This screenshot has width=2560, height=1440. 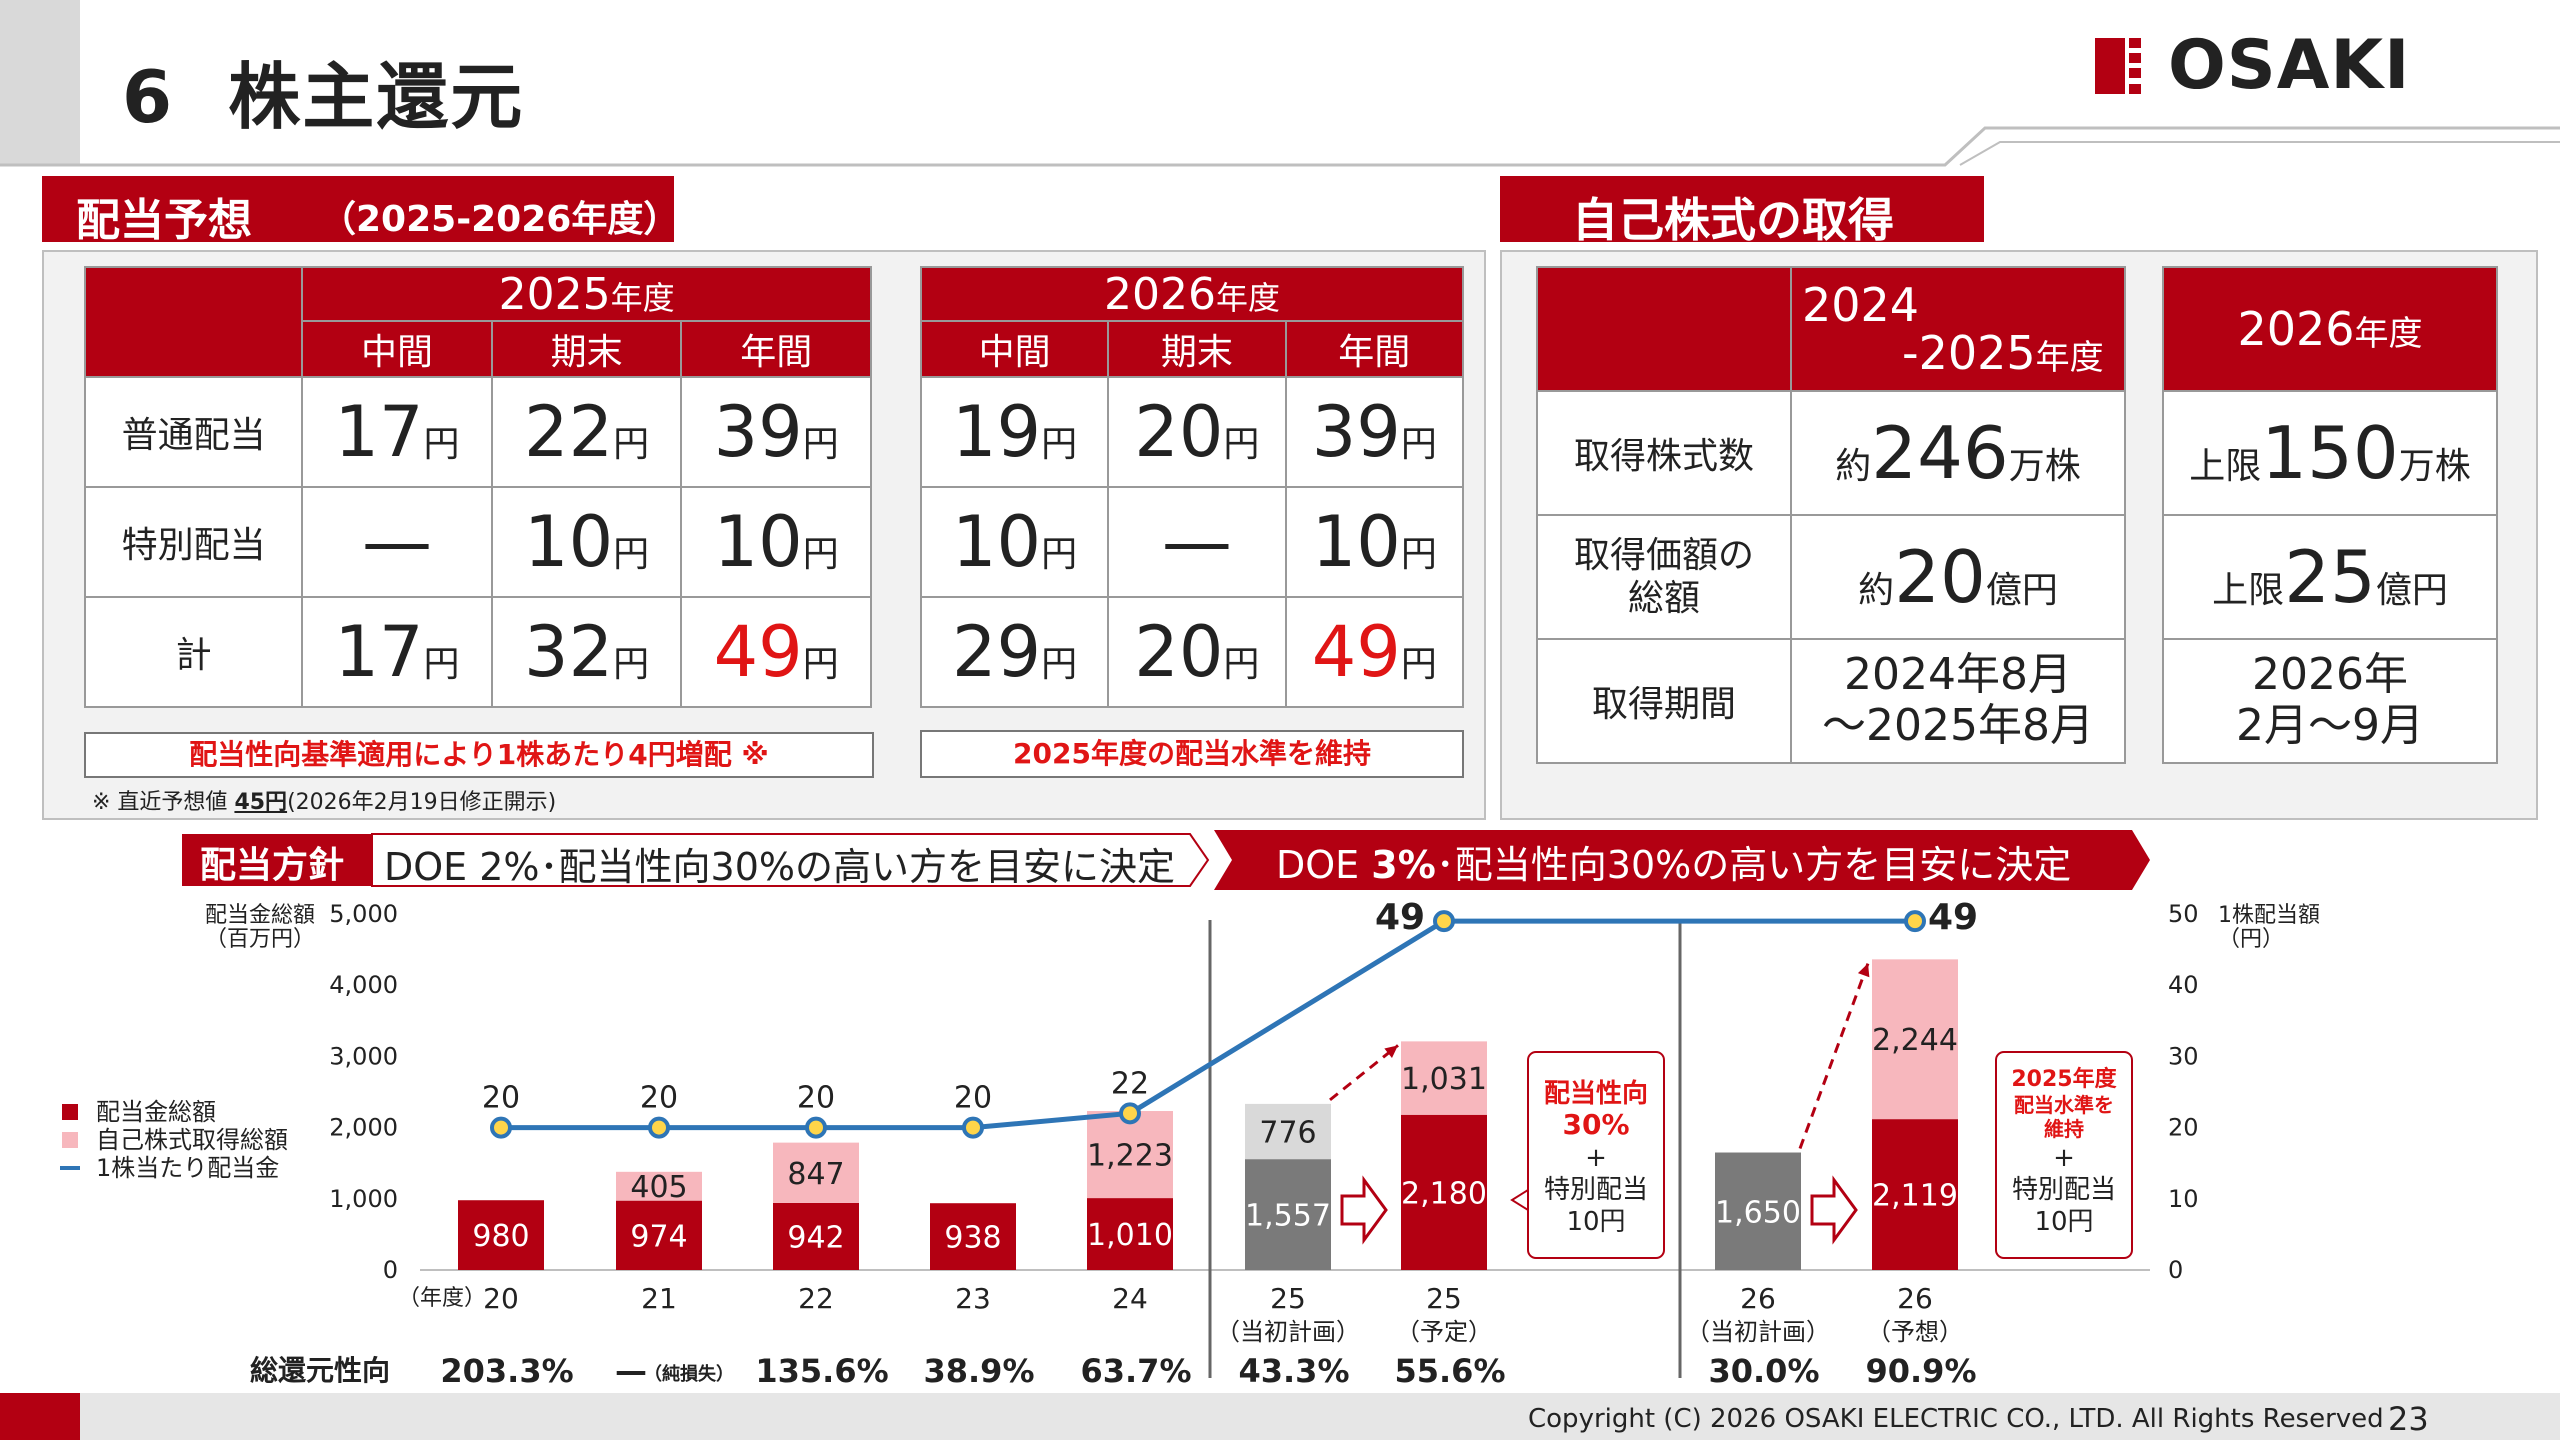 What do you see at coordinates (586, 294) in the screenshot?
I see `fy2025-header: 2025年度` at bounding box center [586, 294].